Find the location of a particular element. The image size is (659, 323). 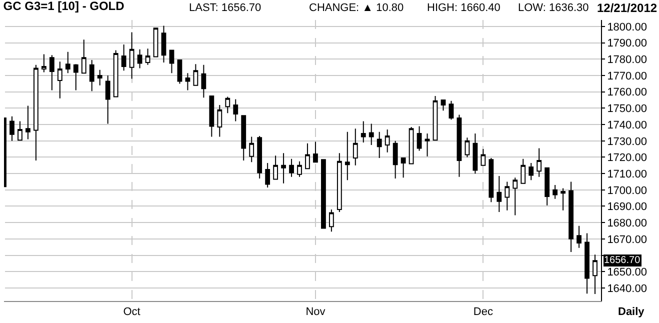

y-tick-label: 1740.00 is located at coordinates (627, 125).